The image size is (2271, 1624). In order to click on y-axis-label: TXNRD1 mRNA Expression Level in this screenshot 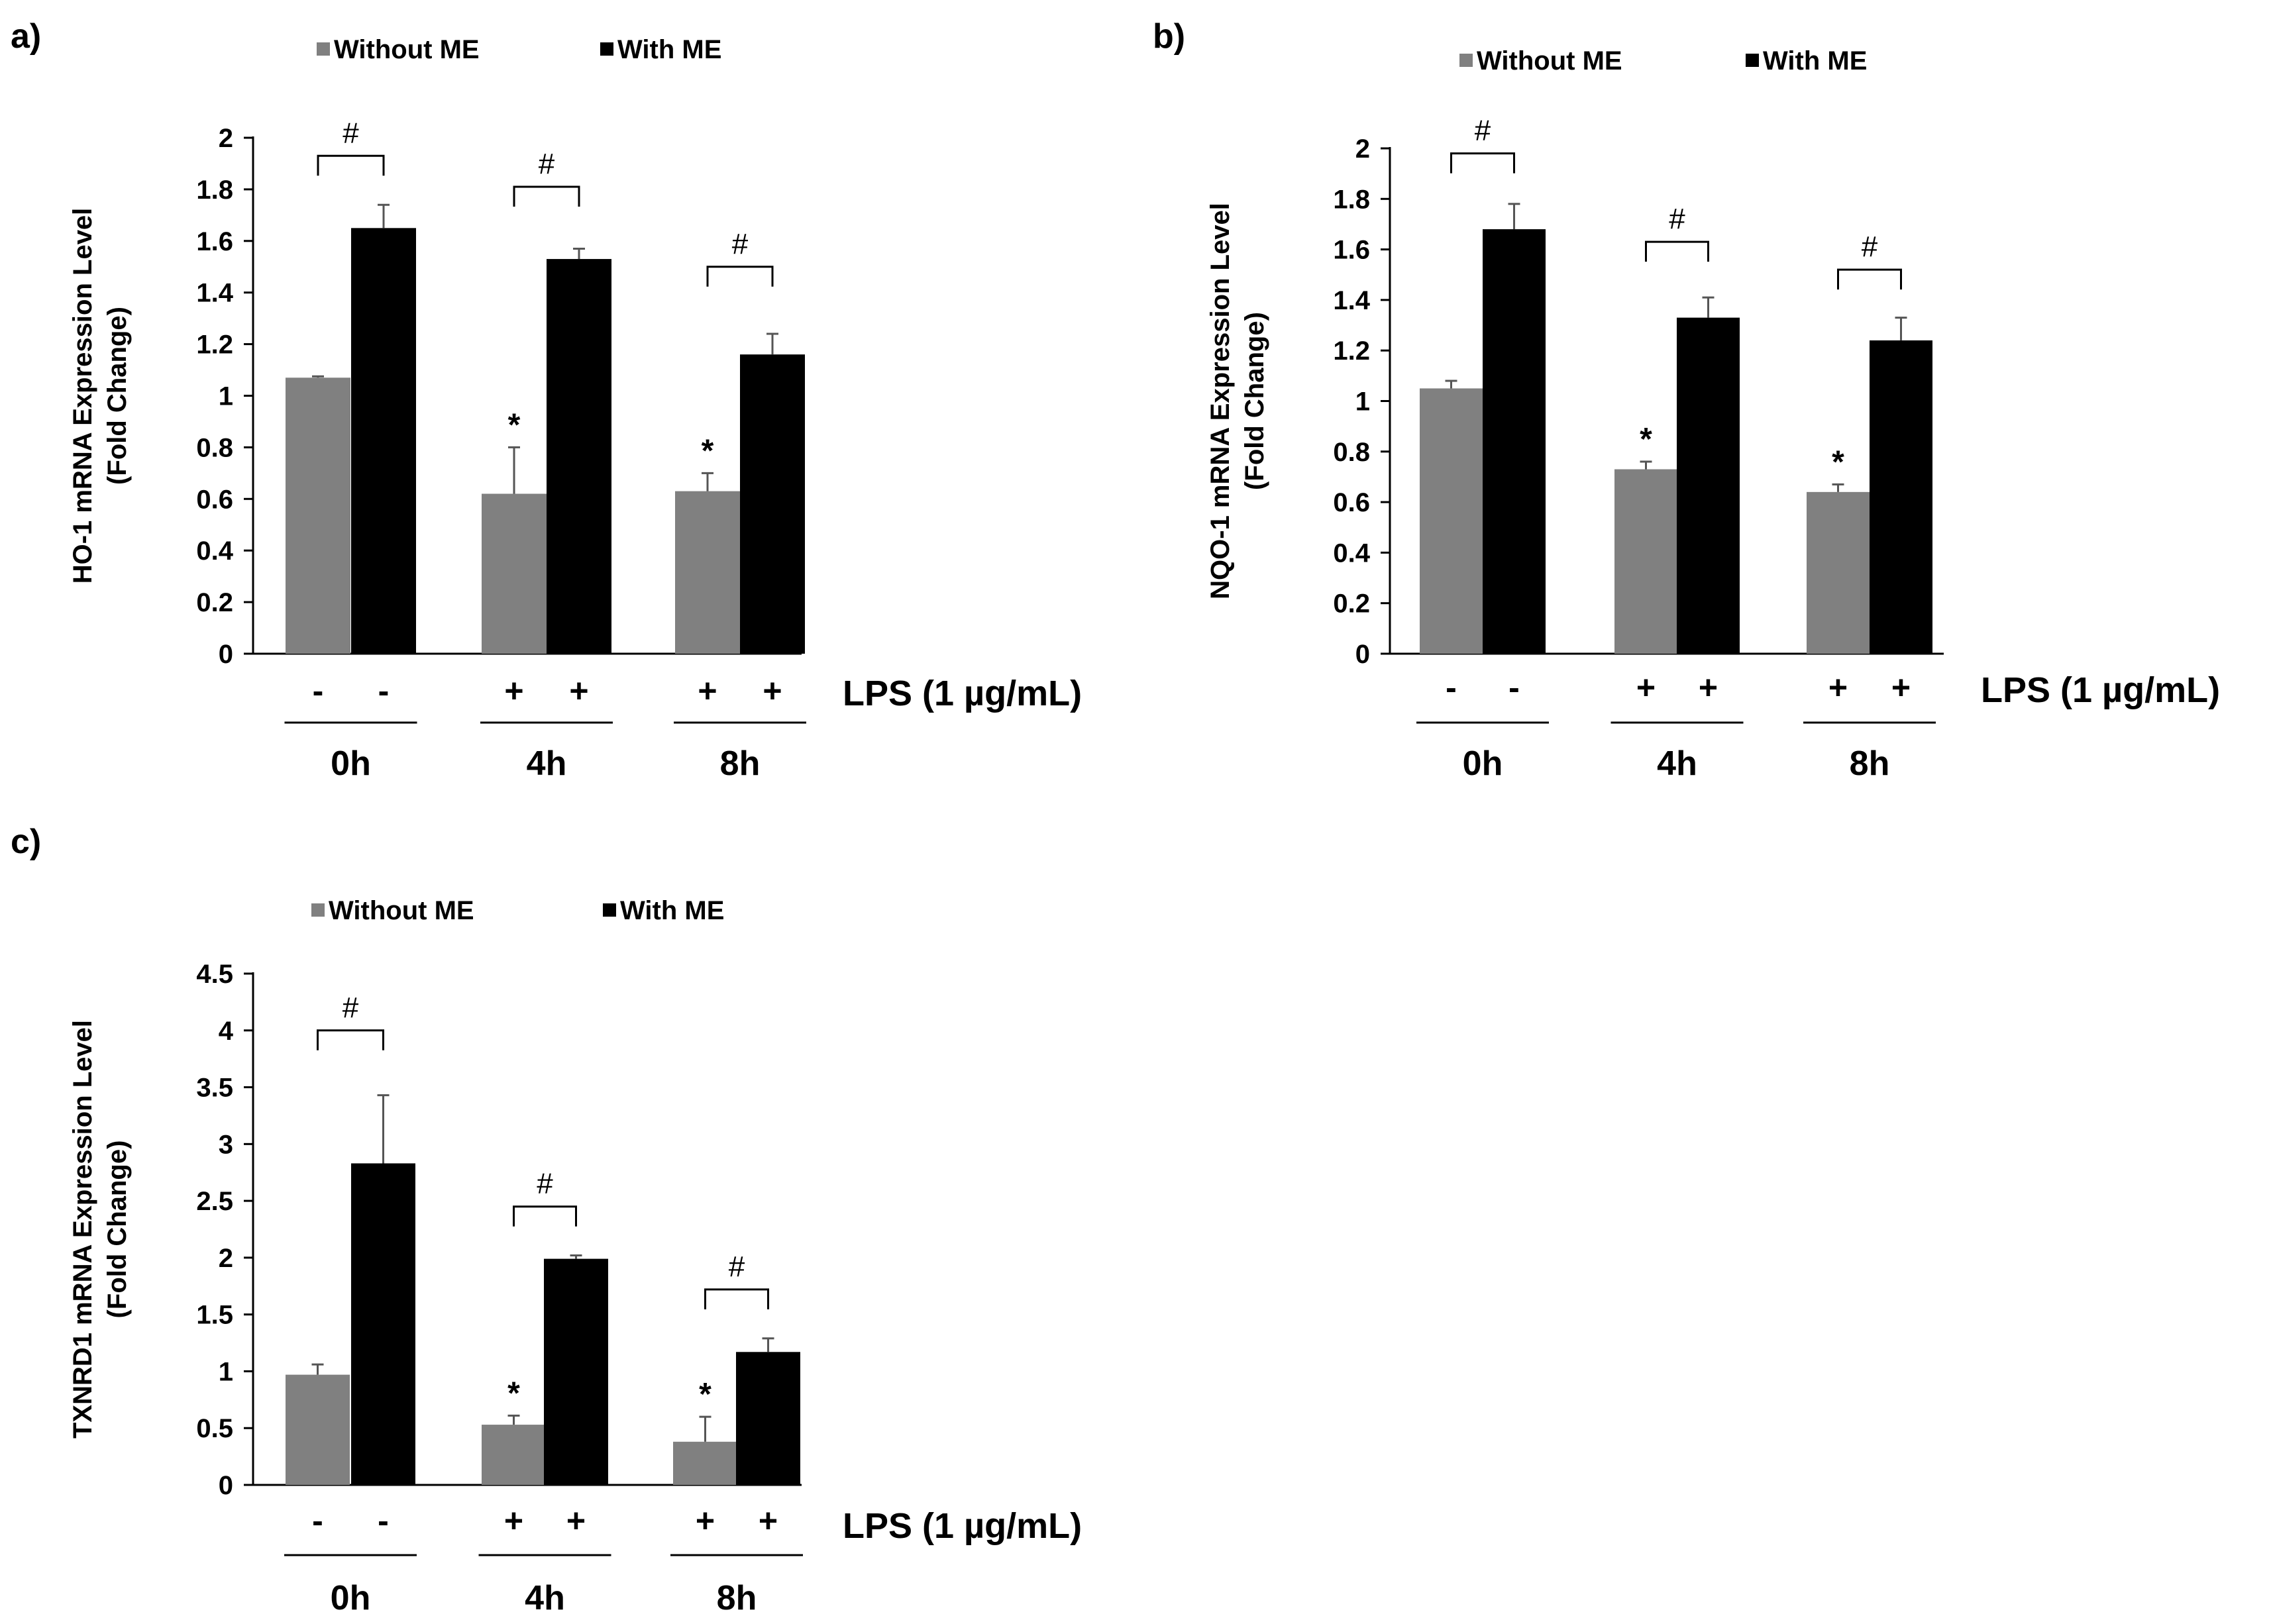, I will do `click(82, 1229)`.